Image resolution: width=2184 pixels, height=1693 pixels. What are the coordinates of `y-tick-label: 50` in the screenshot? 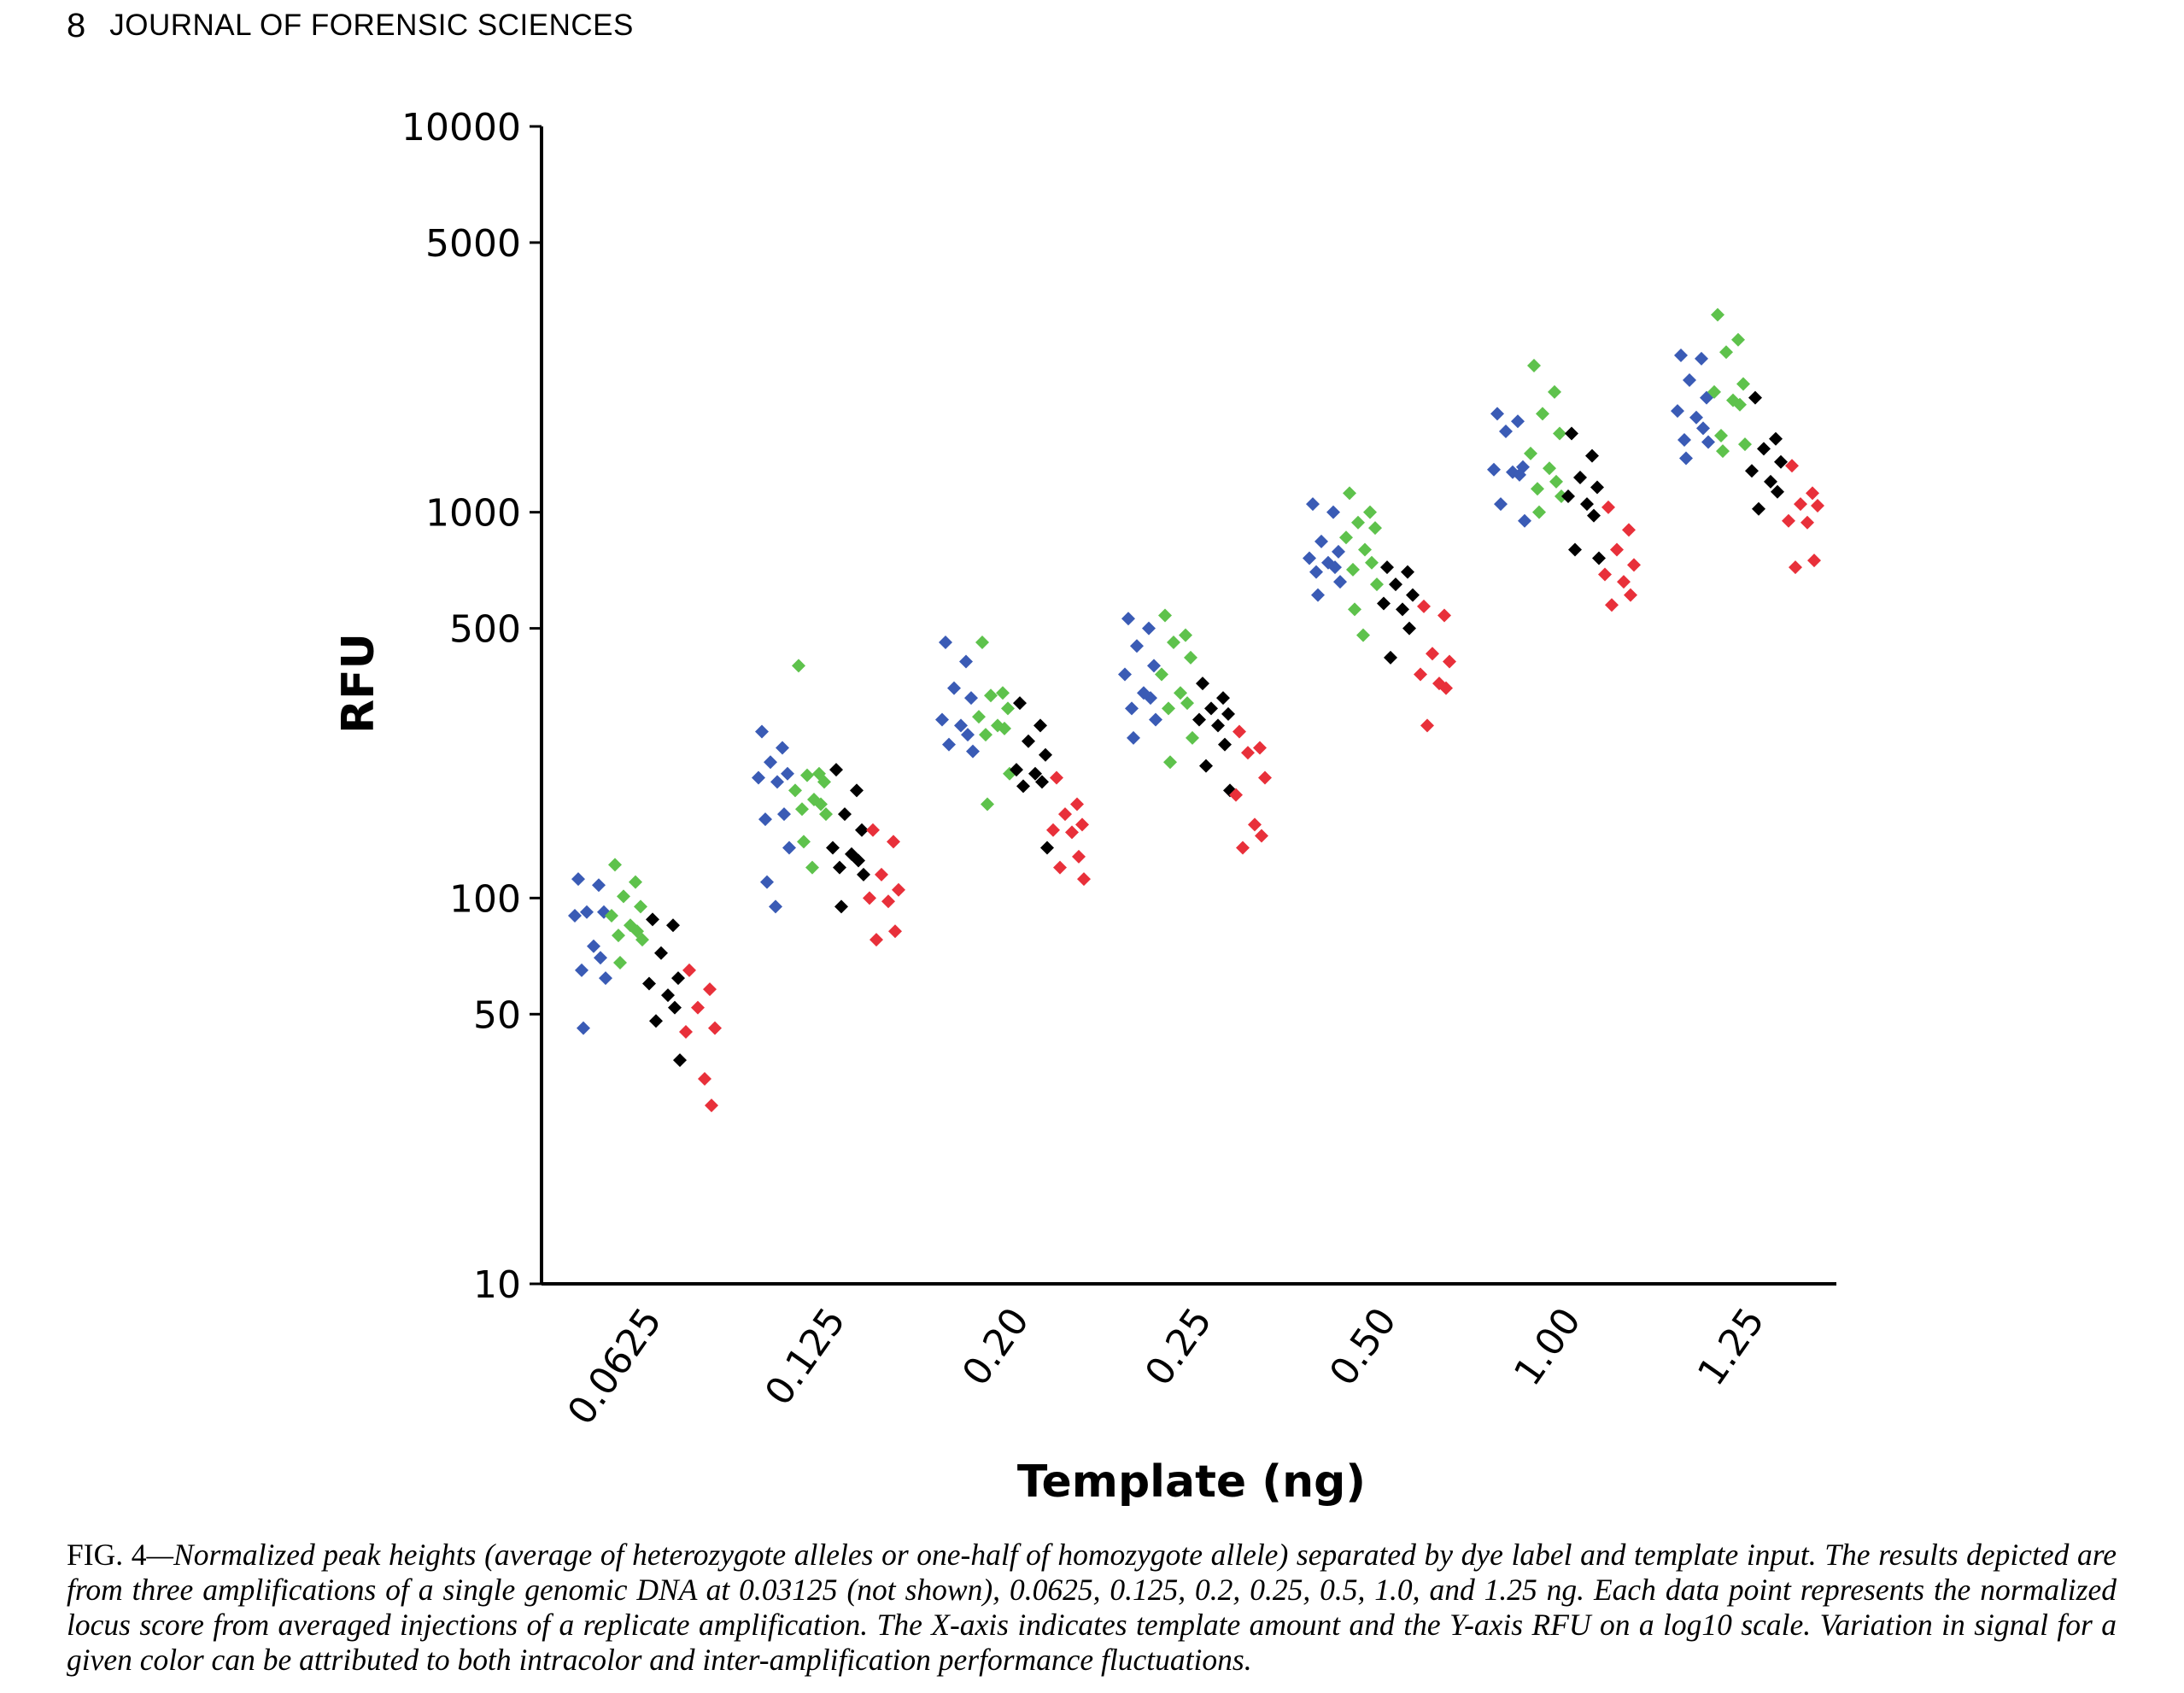 It's located at (497, 1015).